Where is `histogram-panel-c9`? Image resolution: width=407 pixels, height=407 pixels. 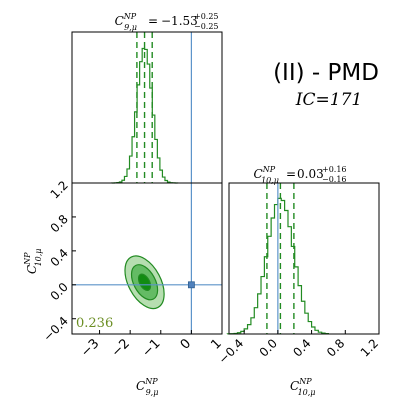 histogram-panel-c9 is located at coordinates (147, 107).